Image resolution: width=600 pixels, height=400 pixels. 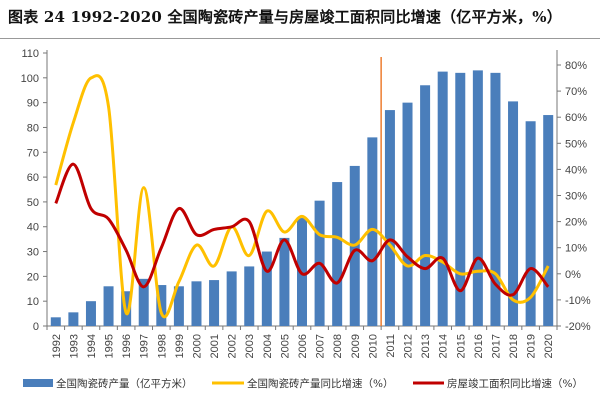 What do you see at coordinates (479, 346) in the screenshot?
I see `x-tick-label: 2016` at bounding box center [479, 346].